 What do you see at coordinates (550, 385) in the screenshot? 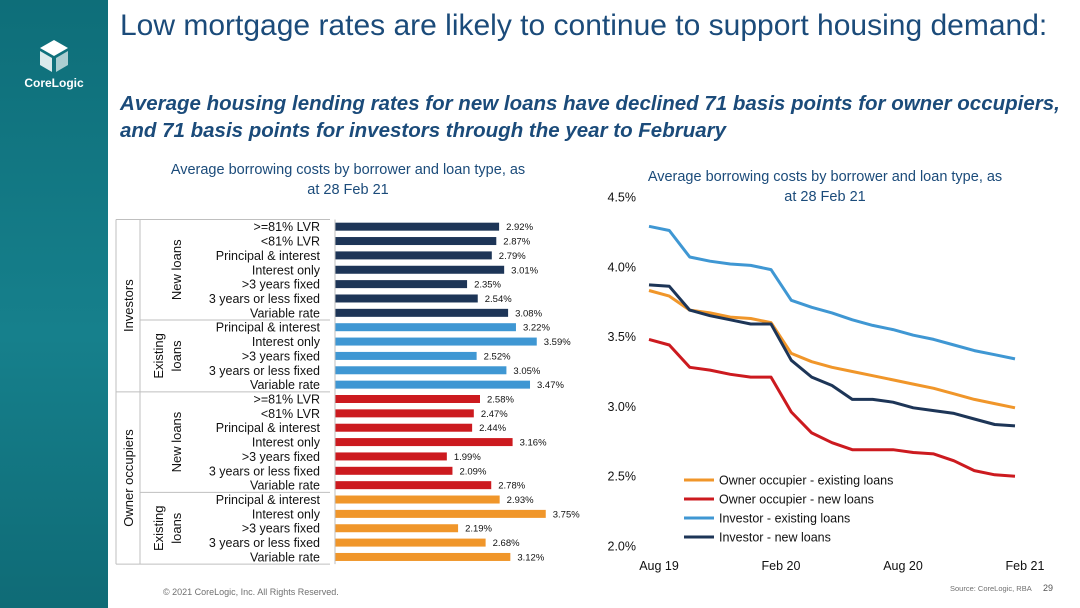
I see `bar-data-label: 3.47%` at bounding box center [550, 385].